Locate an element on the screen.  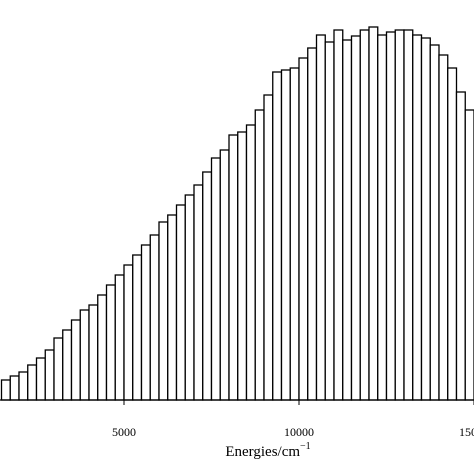
x-tick-label: 5000 is located at coordinates (124, 432).